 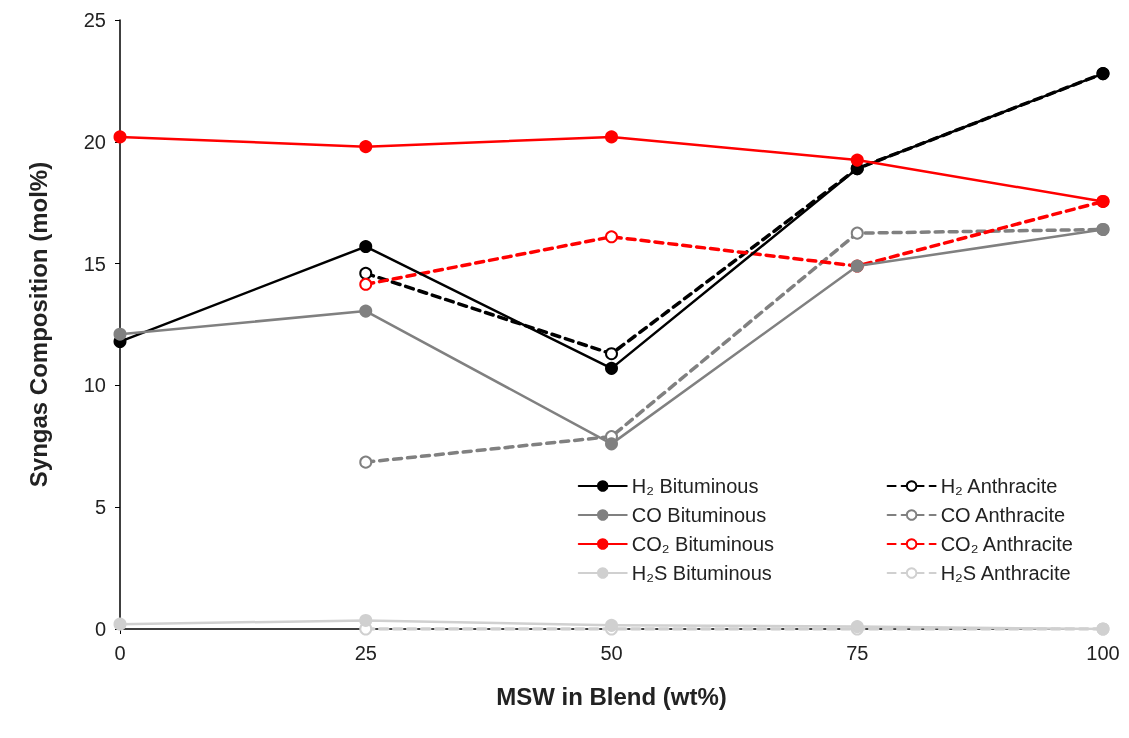 I want to click on legend-label: CO Bituminous, so click(x=699, y=515).